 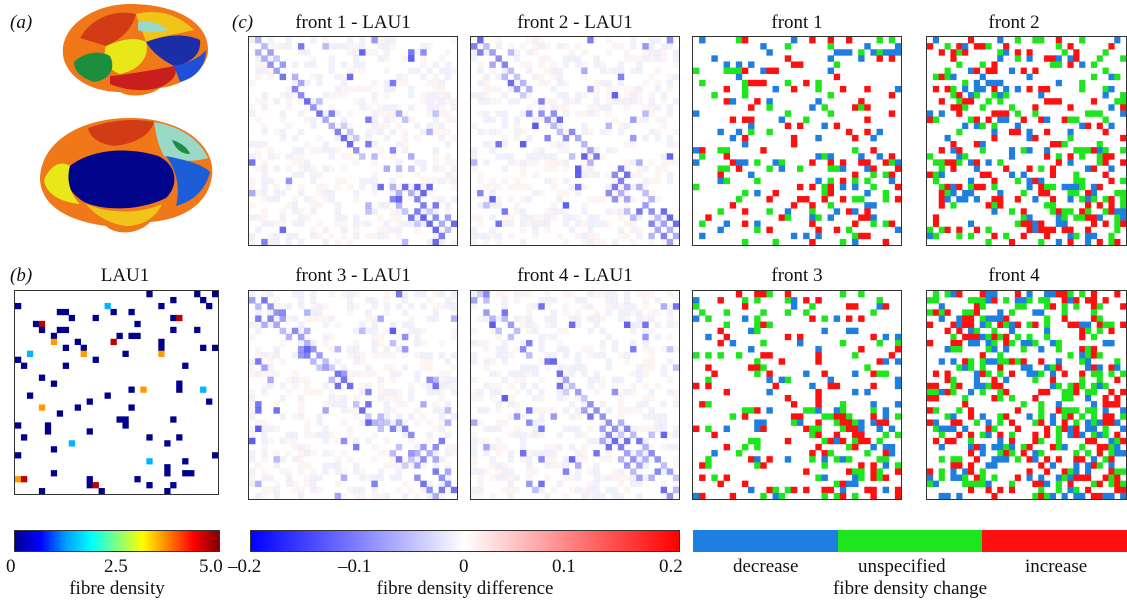 I want to click on change-cat-decrease: decrease, so click(x=766, y=566).